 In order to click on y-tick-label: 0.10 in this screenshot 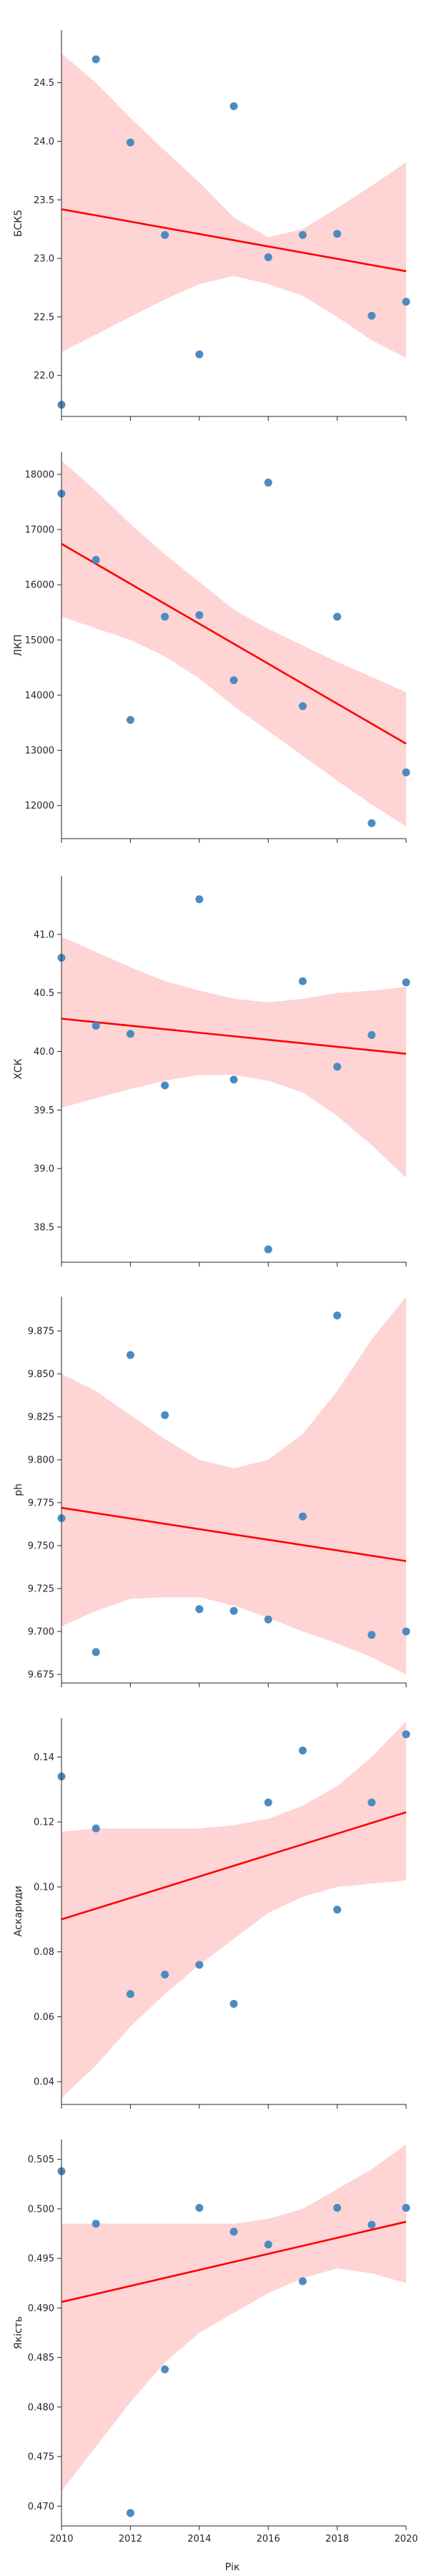, I will do `click(44, 1887)`.